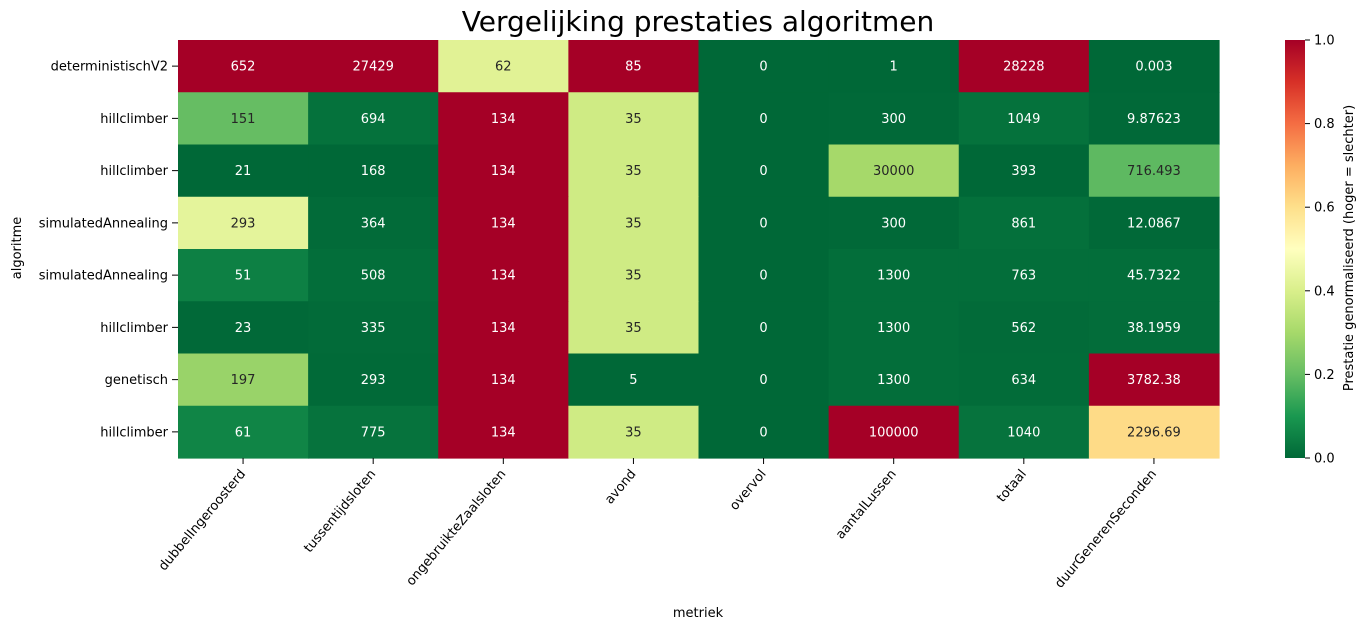 The image size is (1366, 629). What do you see at coordinates (1310, 250) in the screenshot?
I see `colorbar: 0.0 0.2 0.4 0.6 0.8 1.0` at bounding box center [1310, 250].